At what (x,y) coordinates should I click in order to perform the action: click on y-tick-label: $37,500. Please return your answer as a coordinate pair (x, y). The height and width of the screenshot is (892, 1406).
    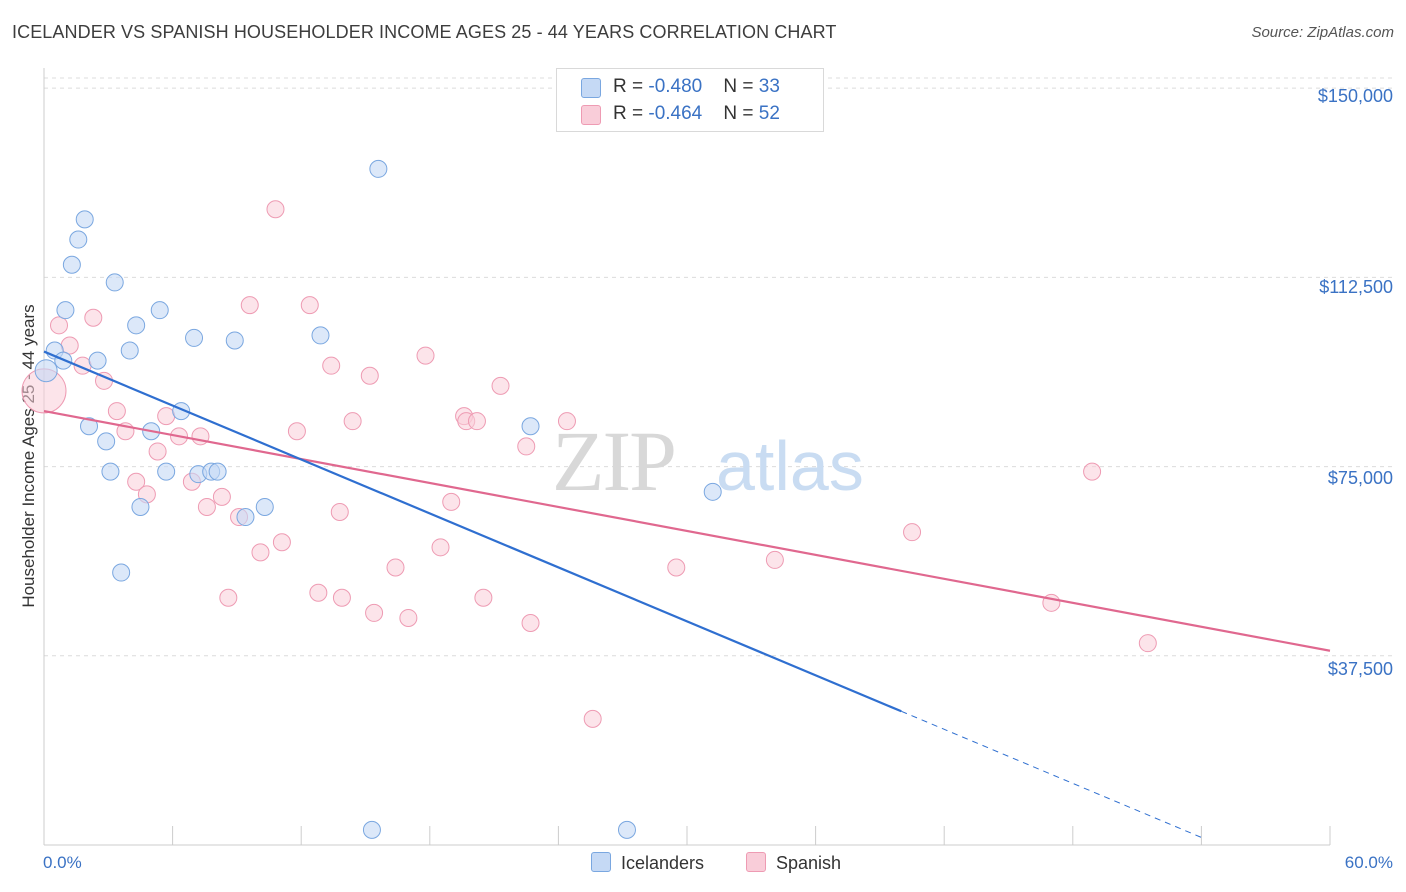
    Looking at the image, I should click on (1360, 669).